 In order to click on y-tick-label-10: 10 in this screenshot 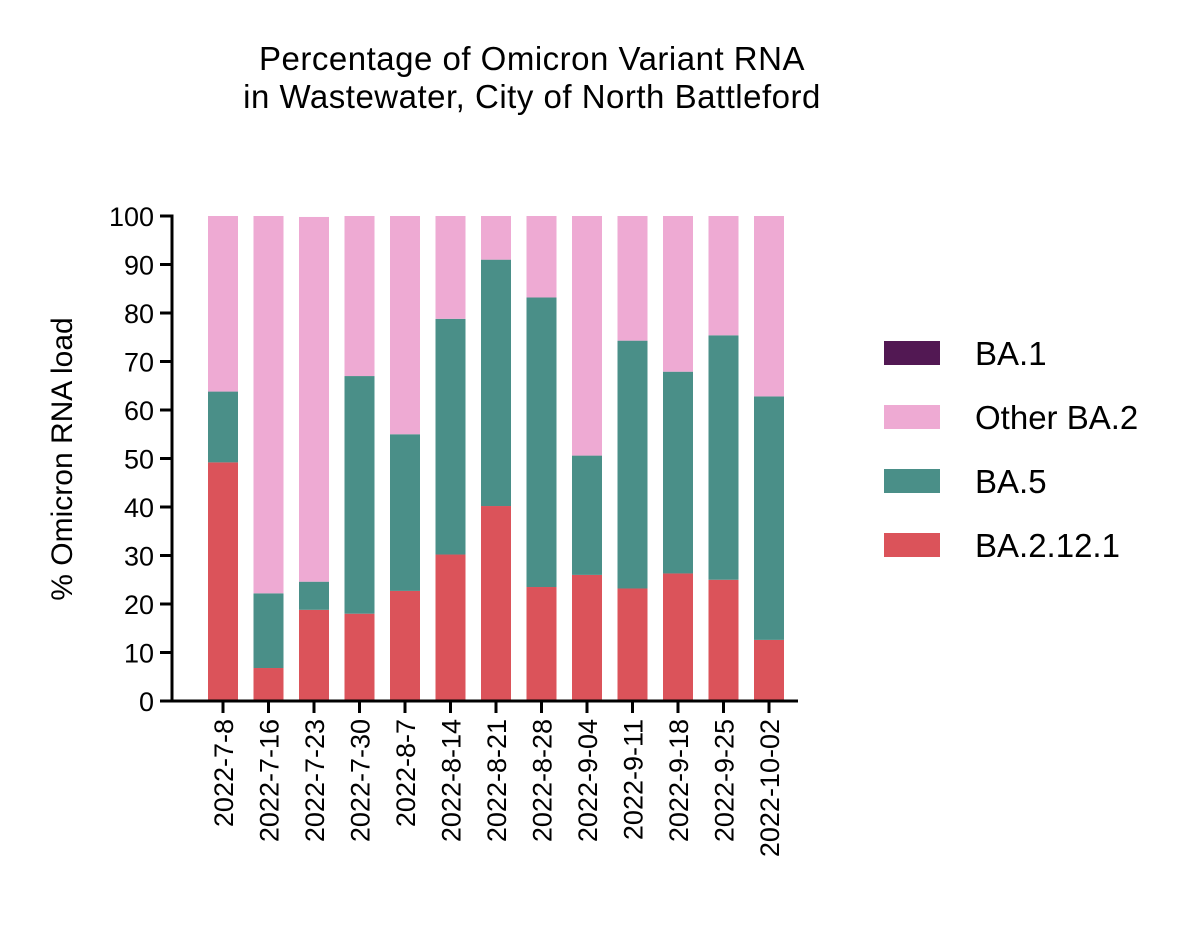, I will do `click(139, 654)`.